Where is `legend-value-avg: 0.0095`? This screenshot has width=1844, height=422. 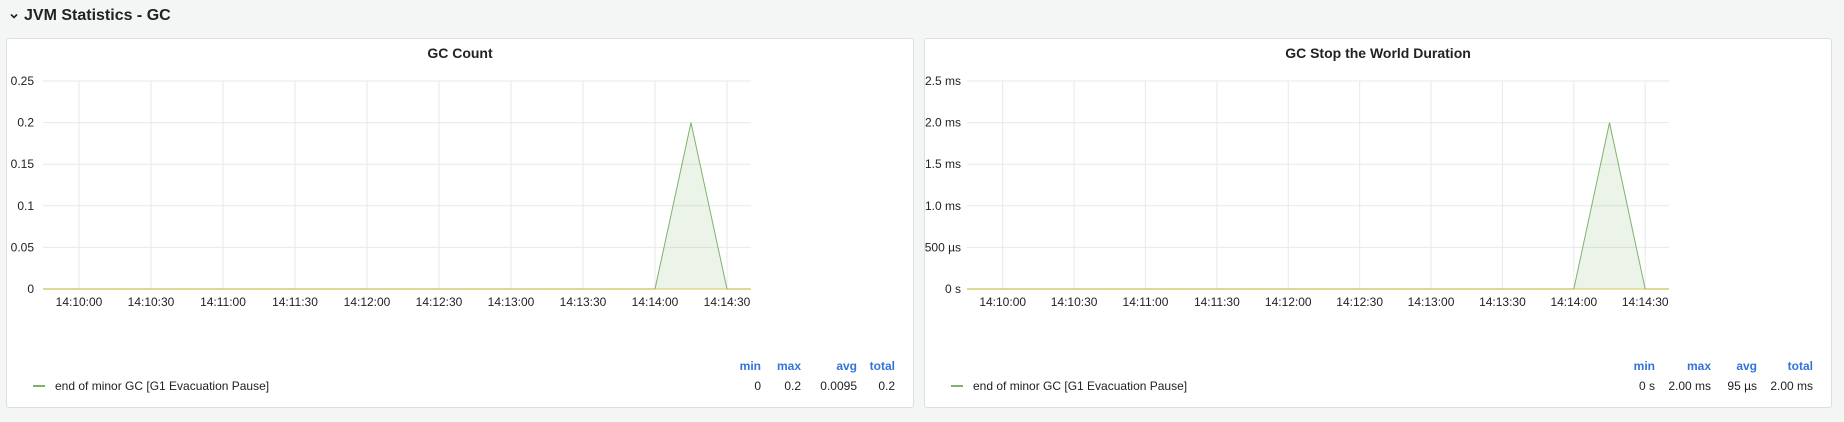
legend-value-avg: 0.0095 is located at coordinates (838, 386).